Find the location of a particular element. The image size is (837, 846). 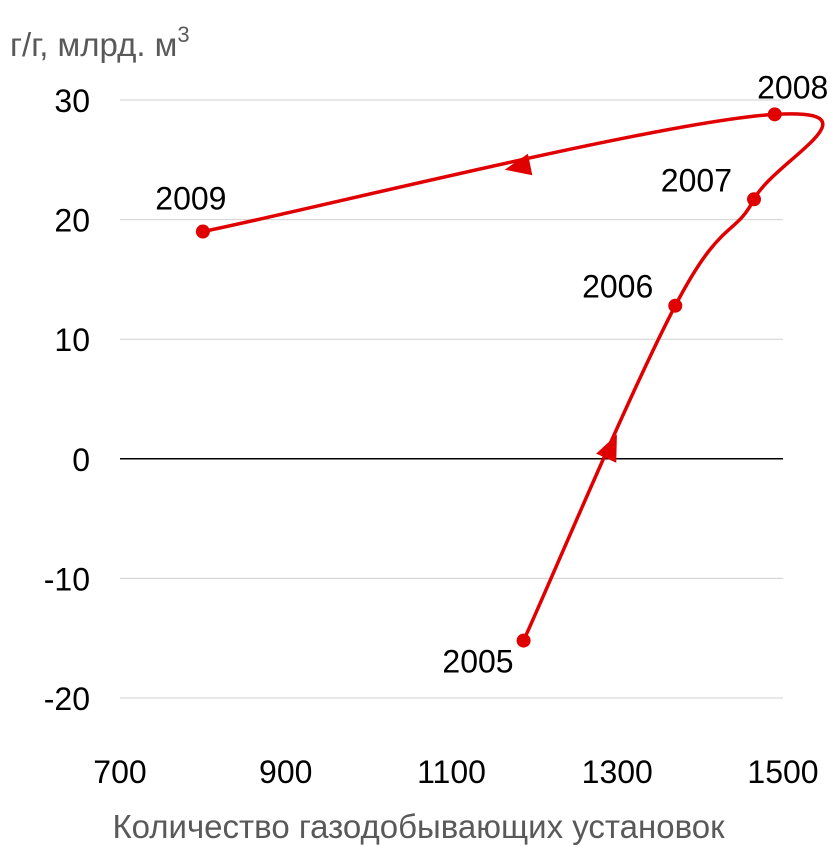

y-tick-label: 10 is located at coordinates (72, 340).